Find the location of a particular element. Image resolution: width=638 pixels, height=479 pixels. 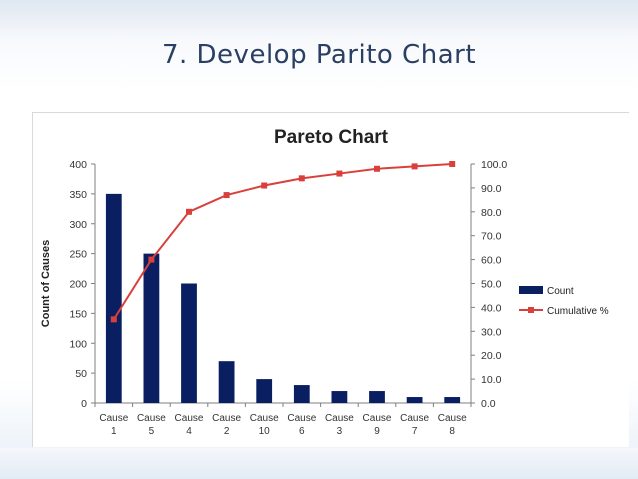

left-tick-label: 150 is located at coordinates (78, 314).